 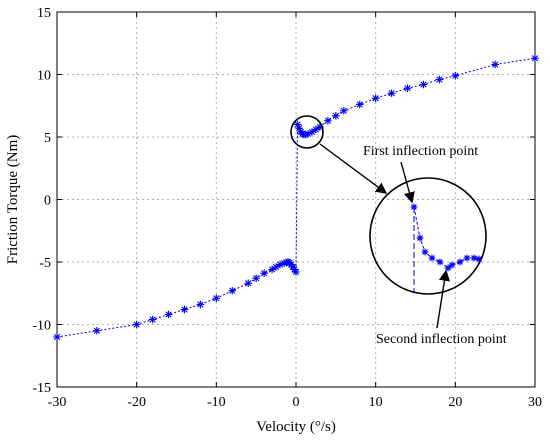 I want to click on x-tick-label: -10, so click(x=216, y=402).